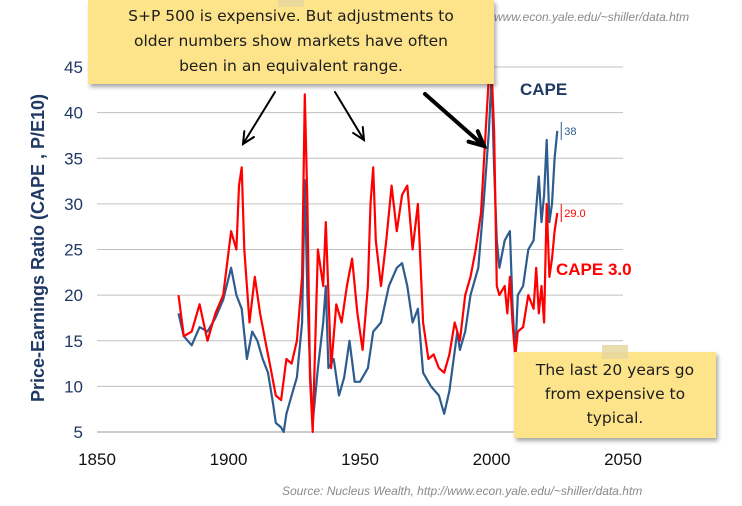 This screenshot has width=742, height=506. What do you see at coordinates (492, 459) in the screenshot?
I see `x-tick-label: 2000` at bounding box center [492, 459].